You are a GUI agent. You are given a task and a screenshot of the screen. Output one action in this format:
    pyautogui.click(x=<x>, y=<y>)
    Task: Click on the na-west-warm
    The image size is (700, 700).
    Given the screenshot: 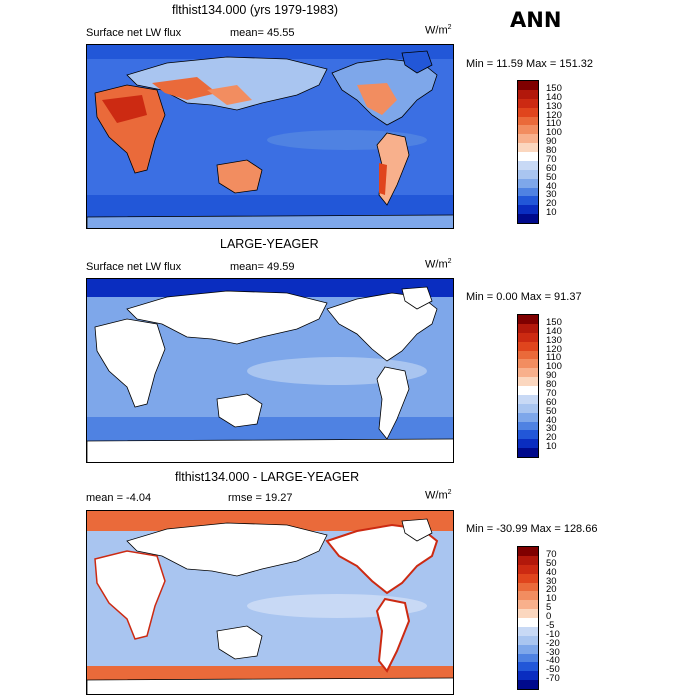 What is the action you would take?
    pyautogui.click(x=377, y=99)
    